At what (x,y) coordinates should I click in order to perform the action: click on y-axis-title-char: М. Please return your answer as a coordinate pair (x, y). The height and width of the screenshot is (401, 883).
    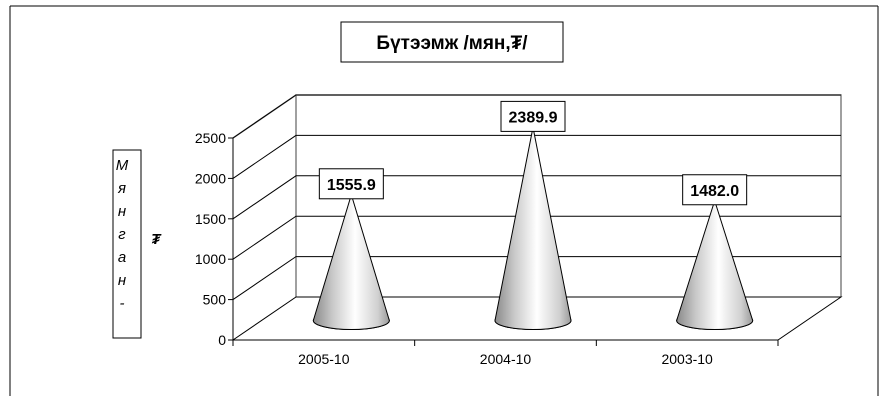
    Looking at the image, I should click on (122, 165).